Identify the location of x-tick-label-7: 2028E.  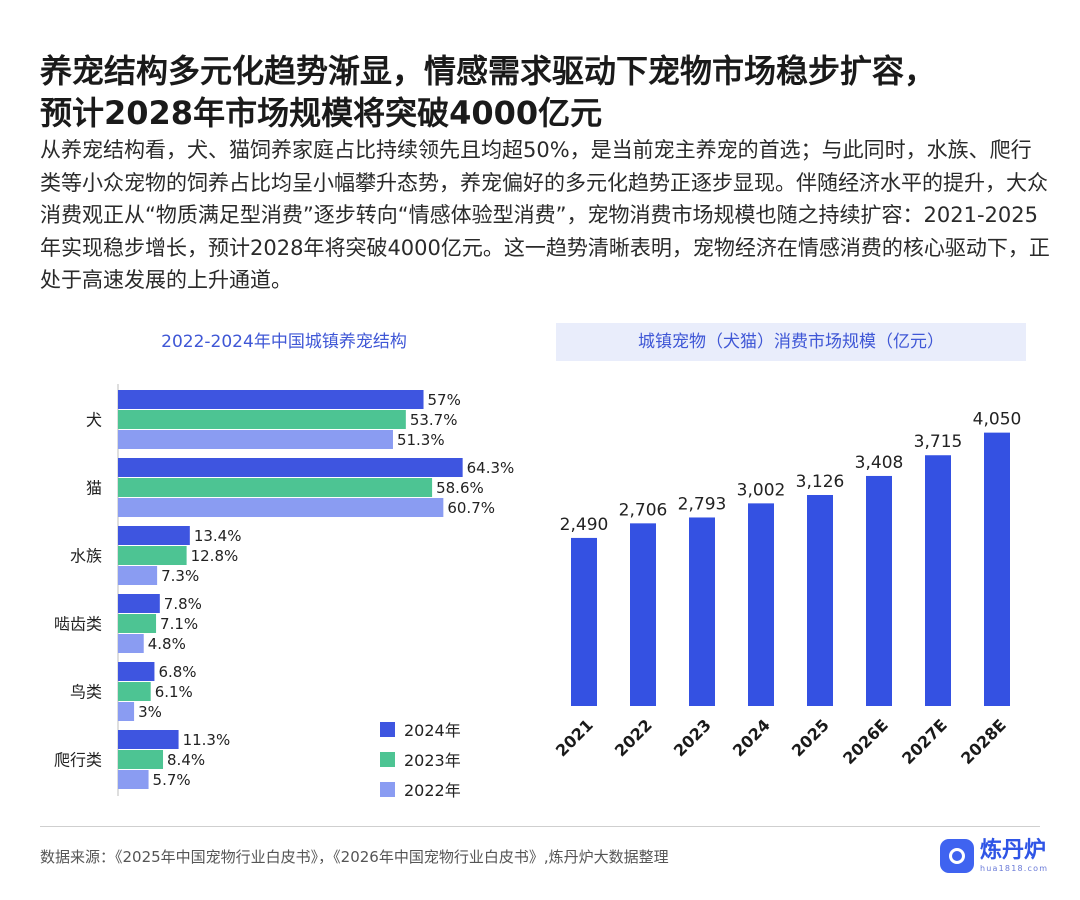
(983, 741).